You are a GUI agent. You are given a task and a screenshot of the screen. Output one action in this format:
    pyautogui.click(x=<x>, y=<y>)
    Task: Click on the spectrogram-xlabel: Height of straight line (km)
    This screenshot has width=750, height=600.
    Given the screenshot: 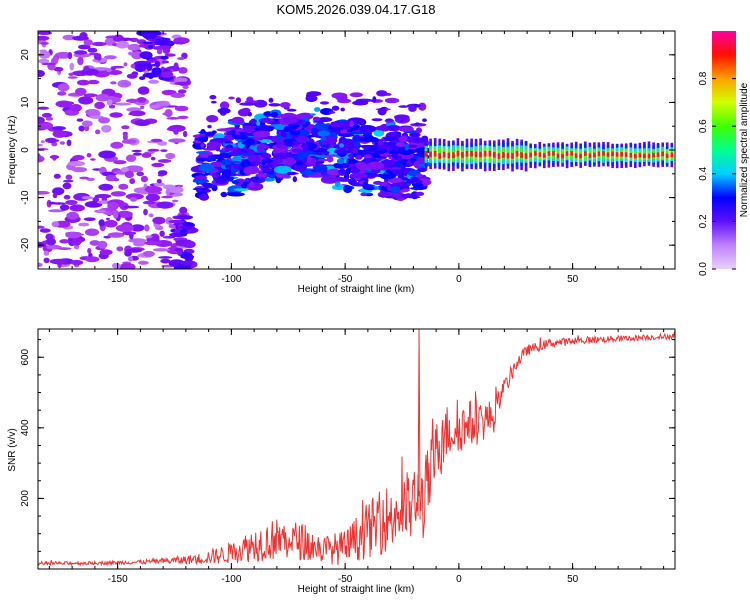 What is the action you would take?
    pyautogui.click(x=356, y=289)
    